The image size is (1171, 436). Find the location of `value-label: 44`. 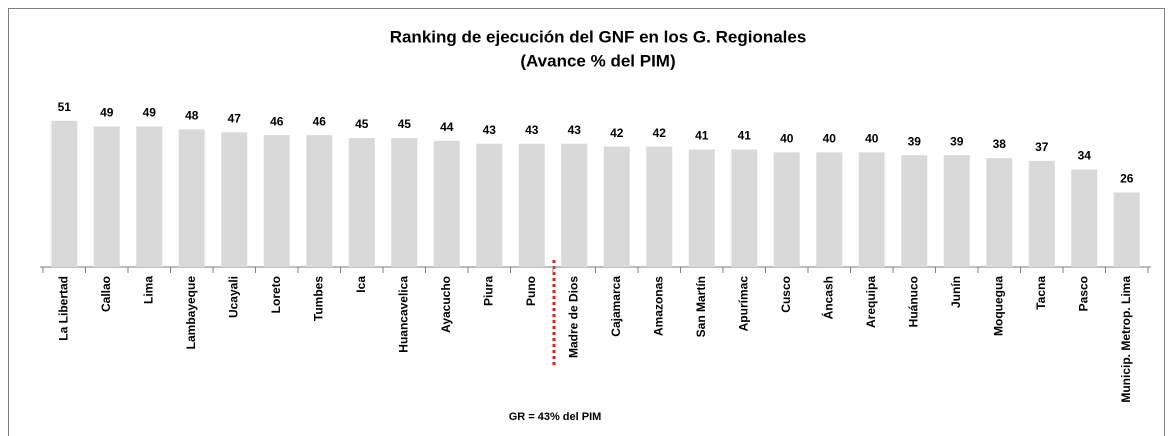

value-label: 44 is located at coordinates (447, 127).